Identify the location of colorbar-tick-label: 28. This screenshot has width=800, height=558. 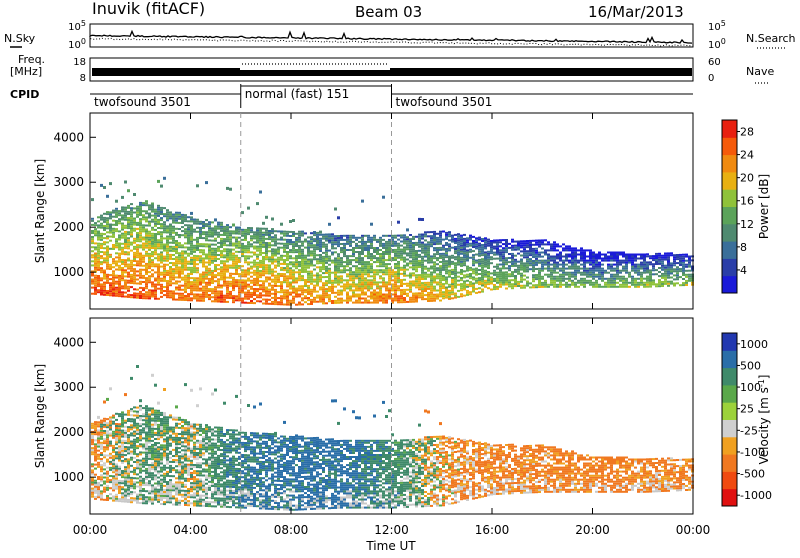
(747, 132).